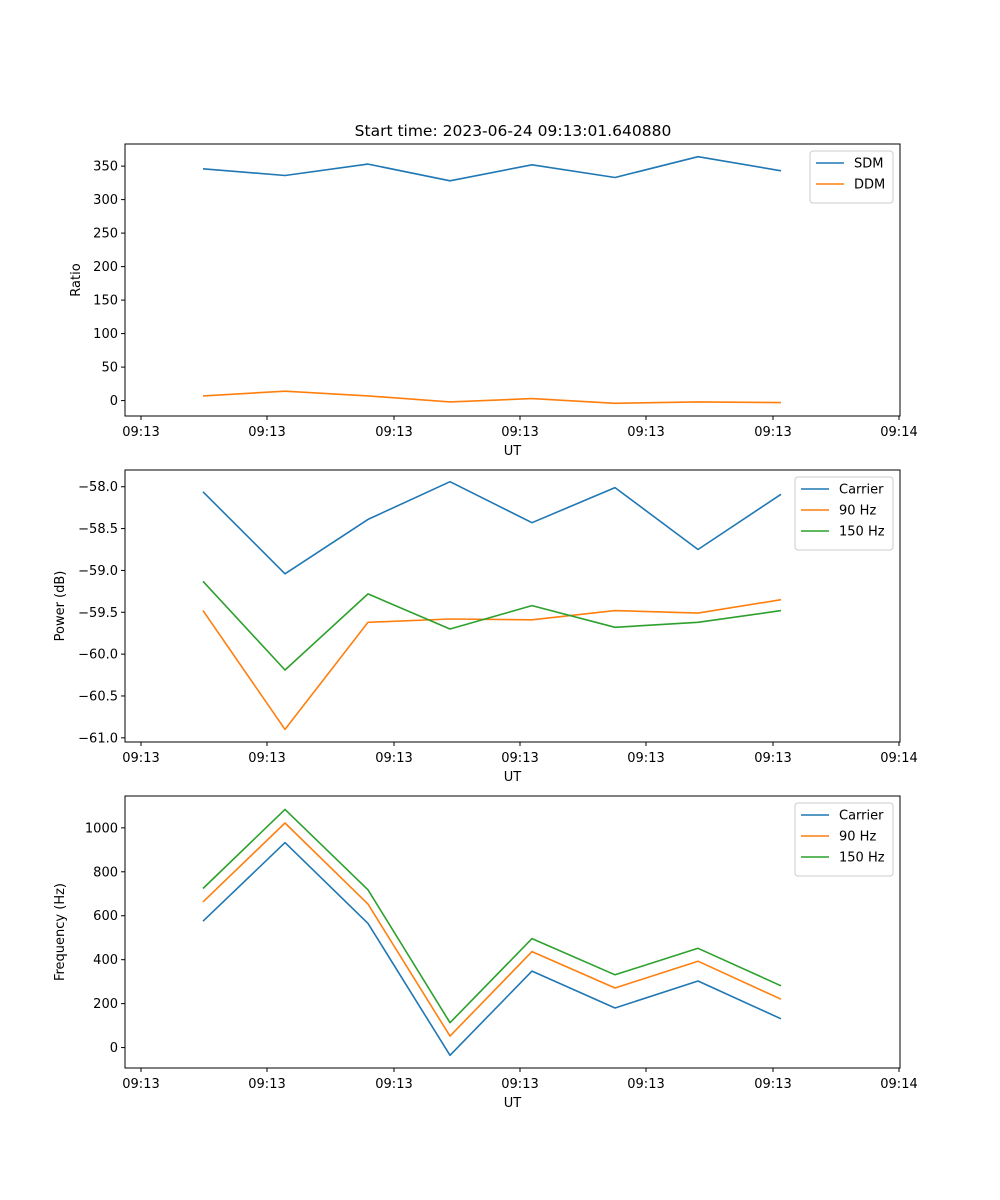 Image resolution: width=1000 pixels, height=1200 pixels. Describe the element at coordinates (60, 932) in the screenshot. I see `y-axis-label: Frequency (Hz)` at that location.